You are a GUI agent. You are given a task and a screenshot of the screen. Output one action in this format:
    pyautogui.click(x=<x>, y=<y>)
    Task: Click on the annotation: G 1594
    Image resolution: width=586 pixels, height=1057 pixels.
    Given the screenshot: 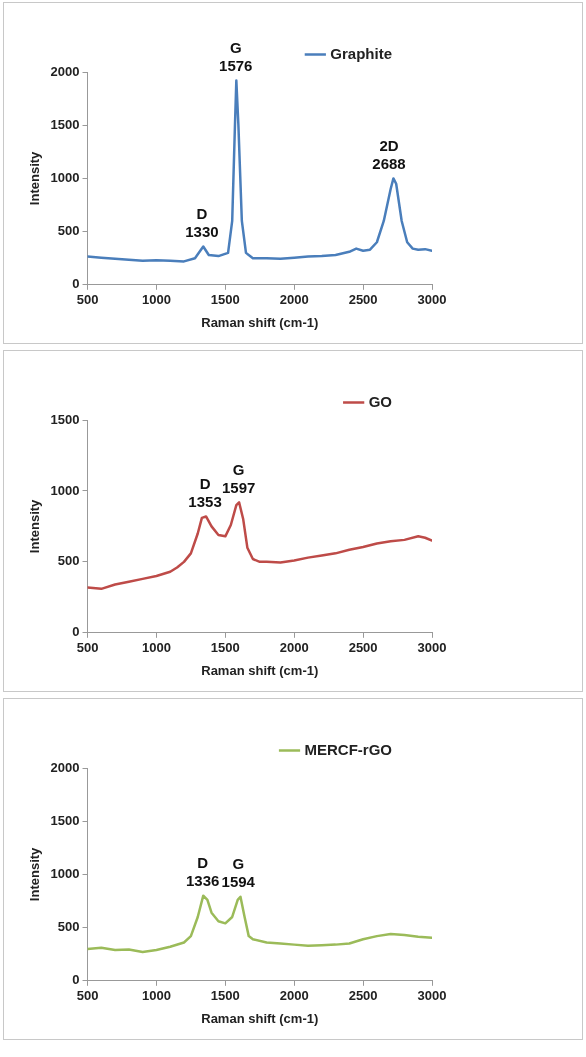 What is the action you would take?
    pyautogui.click(x=238, y=873)
    